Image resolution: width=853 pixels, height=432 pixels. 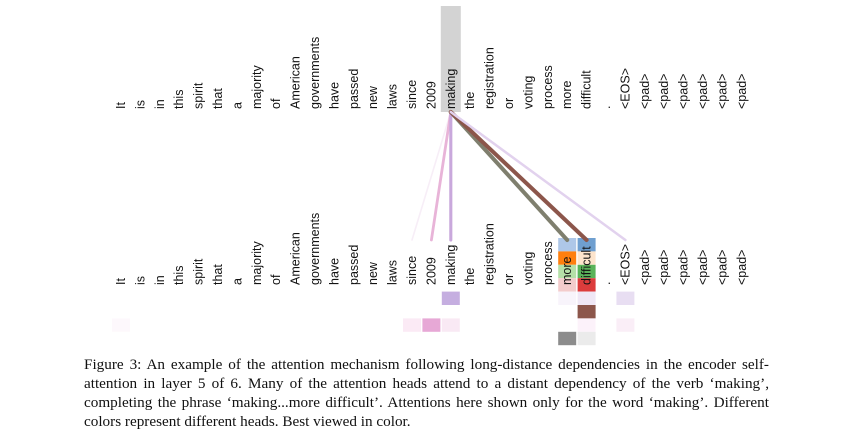 I want to click on target-token-label: of, so click(x=276, y=279).